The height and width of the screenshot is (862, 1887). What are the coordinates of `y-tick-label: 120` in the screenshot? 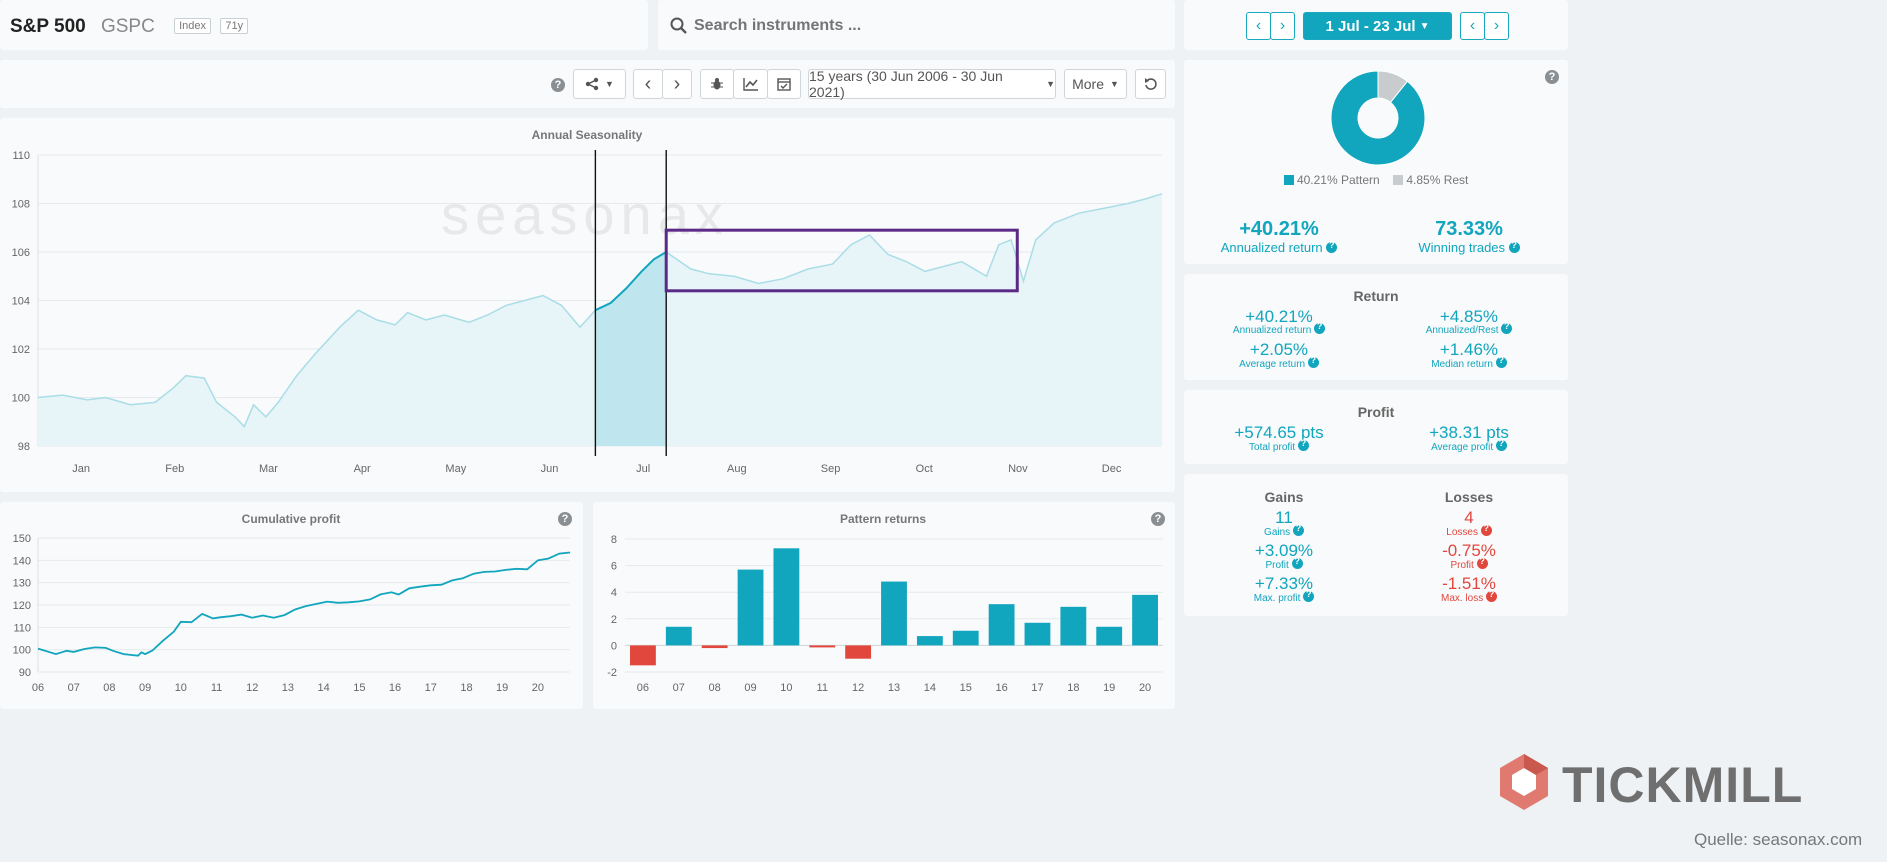 It's located at (22, 606).